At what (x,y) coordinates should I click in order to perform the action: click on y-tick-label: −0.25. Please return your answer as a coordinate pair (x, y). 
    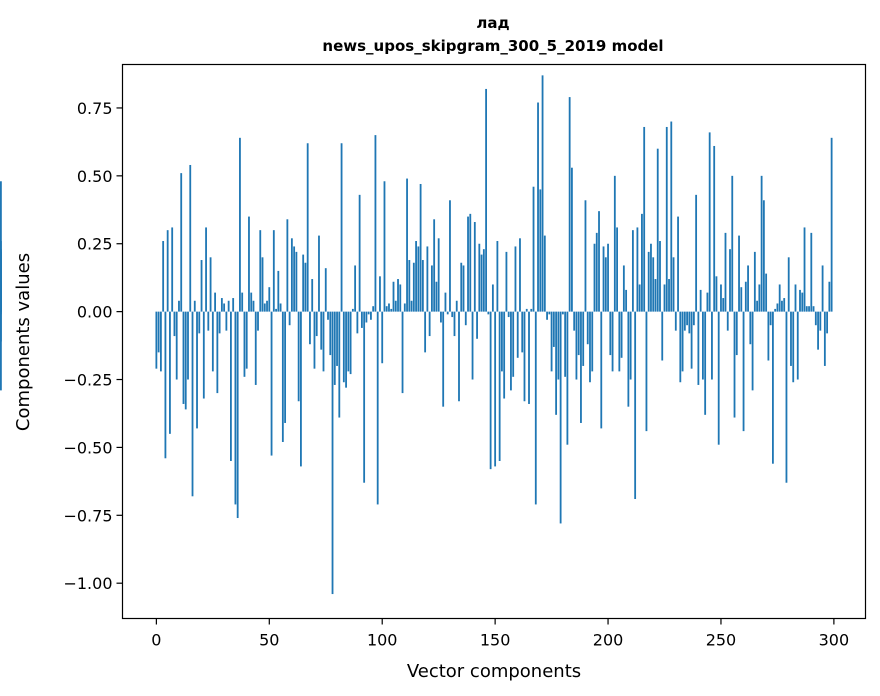
    Looking at the image, I should click on (87, 380).